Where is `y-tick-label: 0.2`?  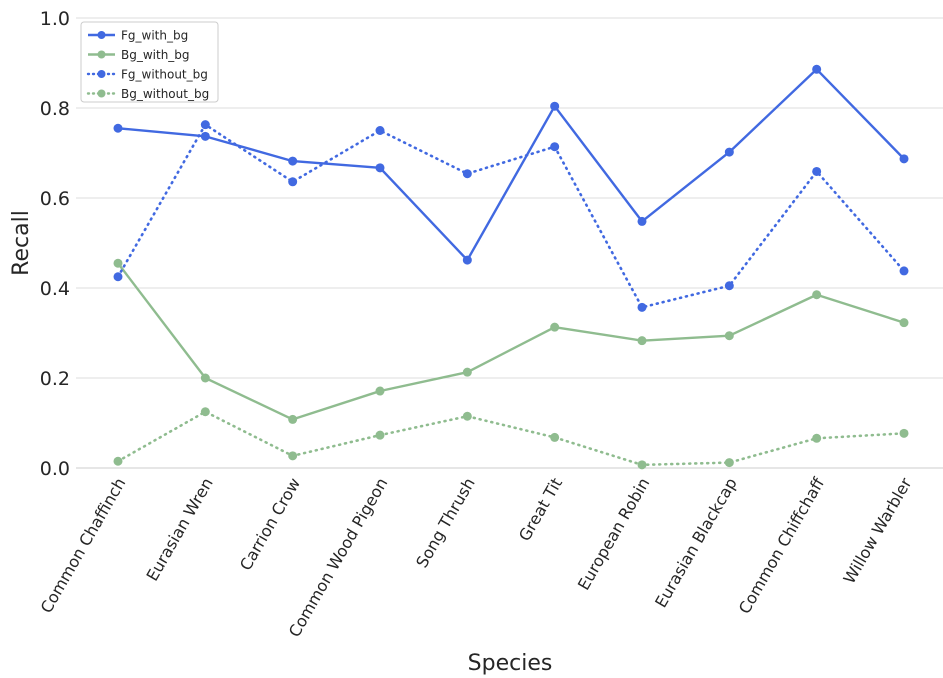 y-tick-label: 0.2 is located at coordinates (55, 379).